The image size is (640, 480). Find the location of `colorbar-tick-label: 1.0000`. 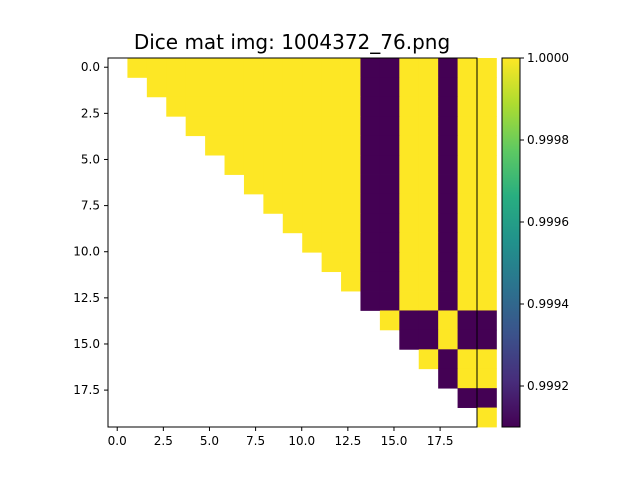

colorbar-tick-label: 1.0000 is located at coordinates (548, 58).